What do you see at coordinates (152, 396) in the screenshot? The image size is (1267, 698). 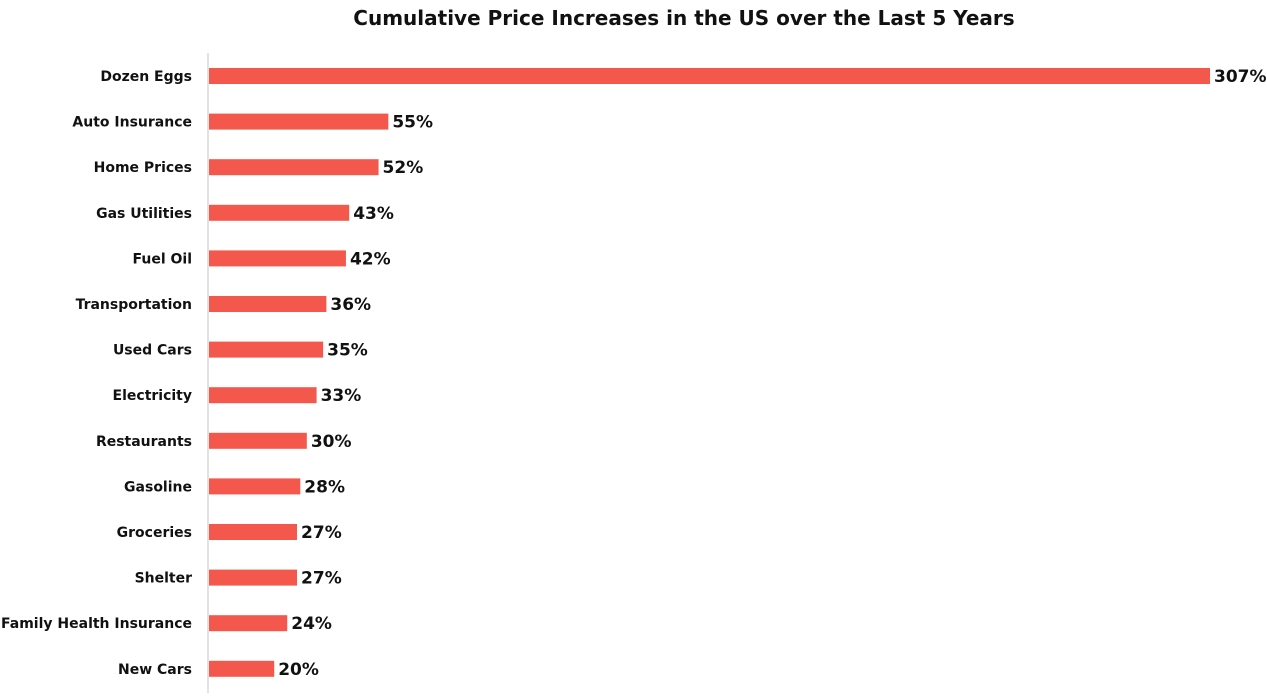 I see `category-label: Electricity` at bounding box center [152, 396].